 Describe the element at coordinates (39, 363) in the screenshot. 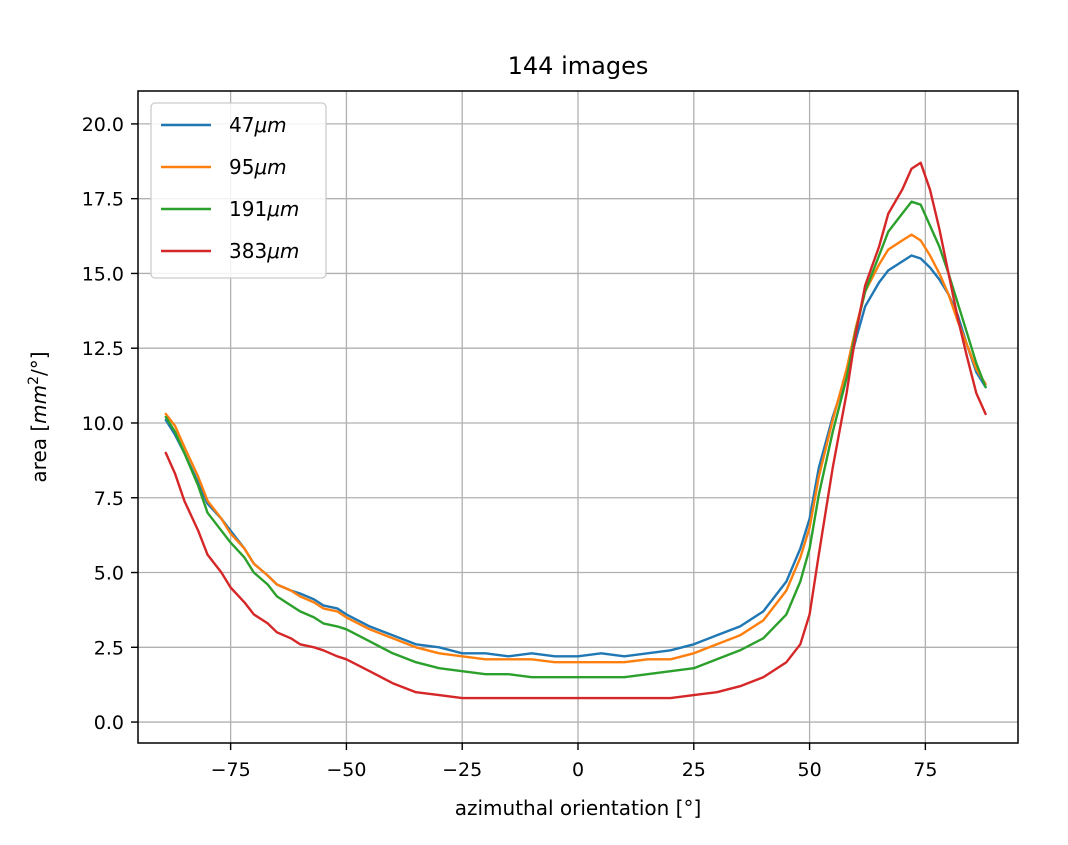

I see `y-axis-label-suffix: /°]` at that location.